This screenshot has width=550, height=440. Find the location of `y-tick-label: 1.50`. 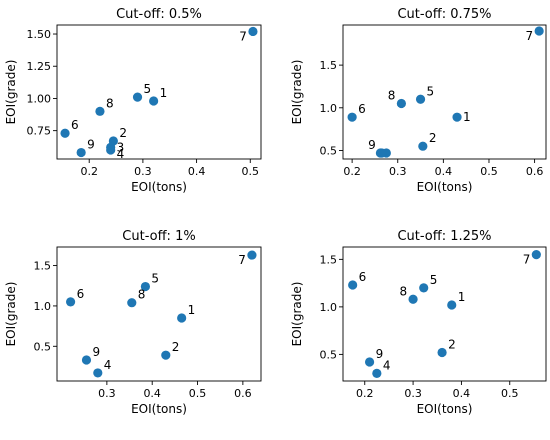

y-tick-label: 1.50 is located at coordinates (39, 34).